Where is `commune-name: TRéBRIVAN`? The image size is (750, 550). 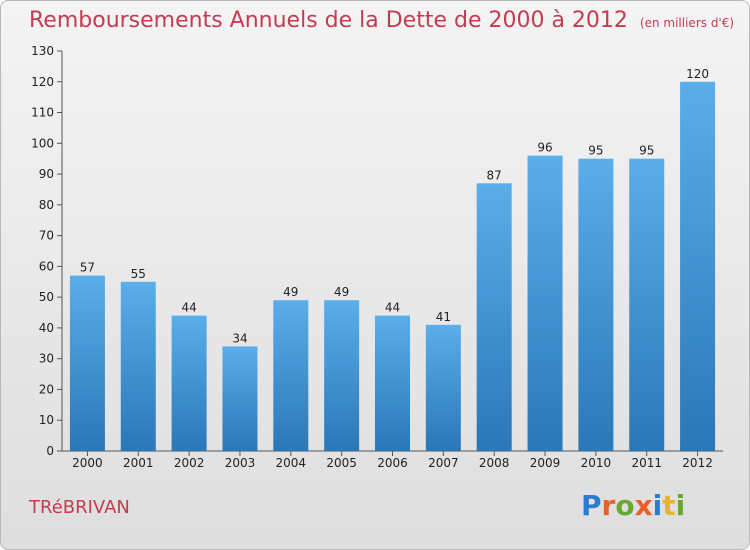 commune-name: TRéBRIVAN is located at coordinates (79, 507).